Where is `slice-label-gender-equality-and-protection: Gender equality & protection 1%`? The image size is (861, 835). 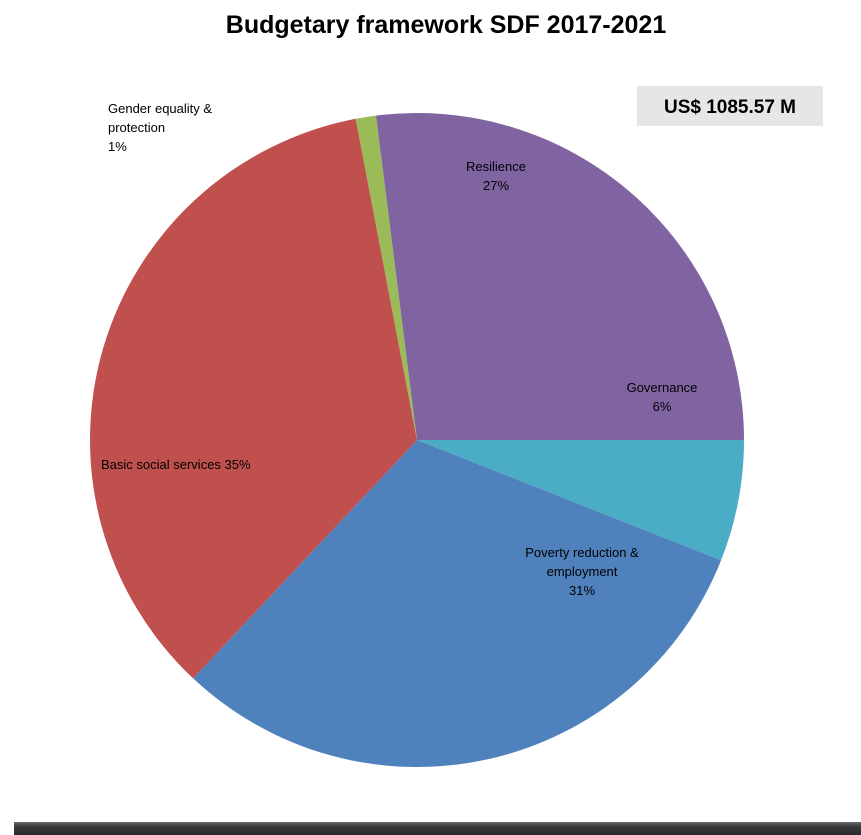 slice-label-gender-equality-and-protection: Gender equality & protection 1% is located at coordinates (160, 127).